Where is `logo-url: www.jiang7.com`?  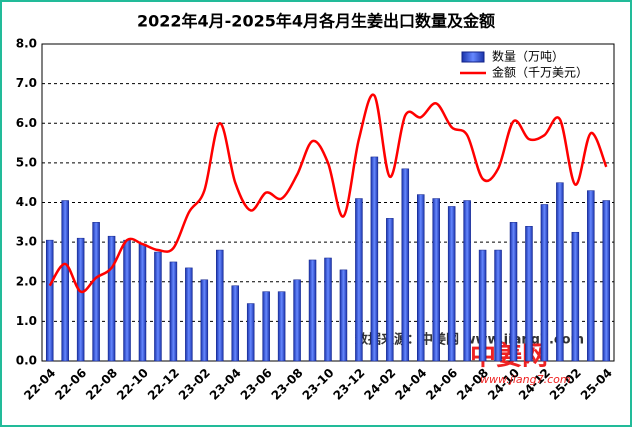
logo-url: www.jiang7.com is located at coordinates (525, 379).